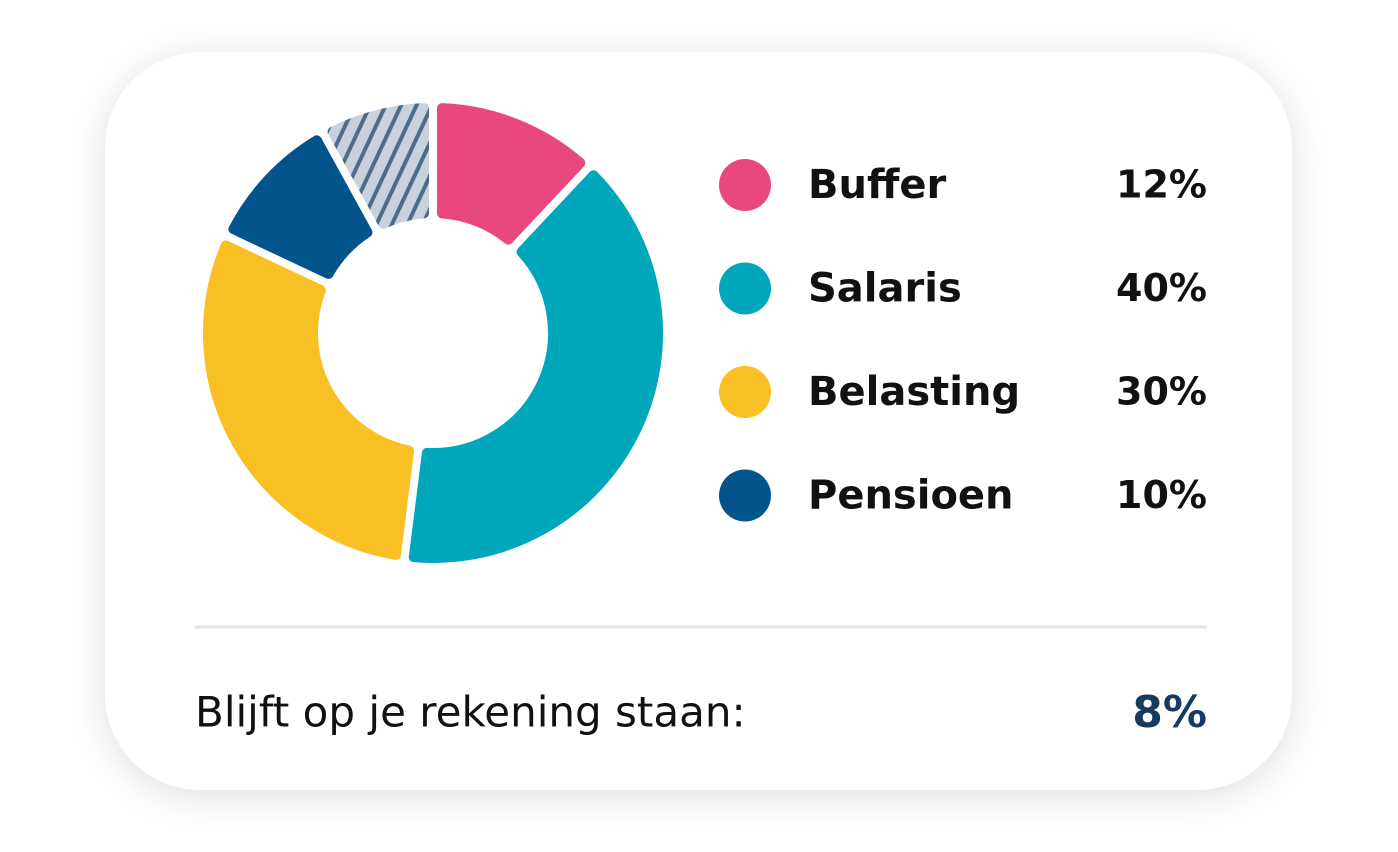  I want to click on legend-label: Pensioen, so click(911, 496).